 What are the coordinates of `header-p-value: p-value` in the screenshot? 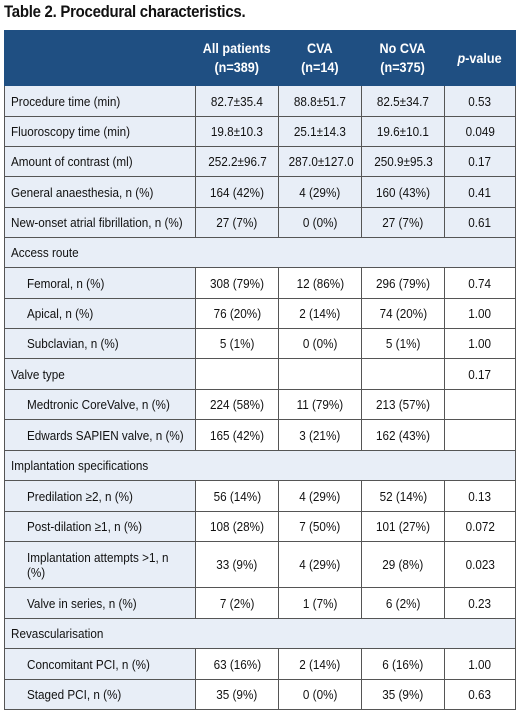 It's located at (480, 58).